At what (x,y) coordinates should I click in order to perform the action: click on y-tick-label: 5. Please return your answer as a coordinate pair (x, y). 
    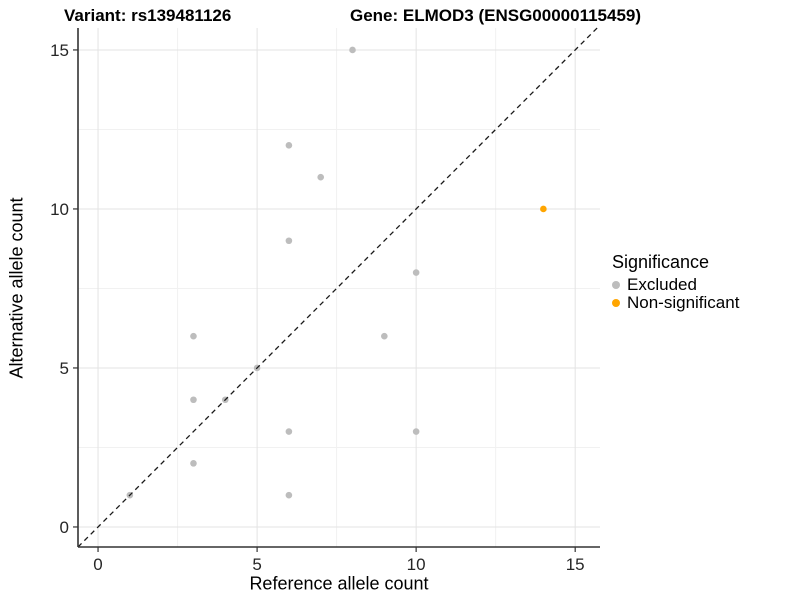
    Looking at the image, I should click on (64, 368).